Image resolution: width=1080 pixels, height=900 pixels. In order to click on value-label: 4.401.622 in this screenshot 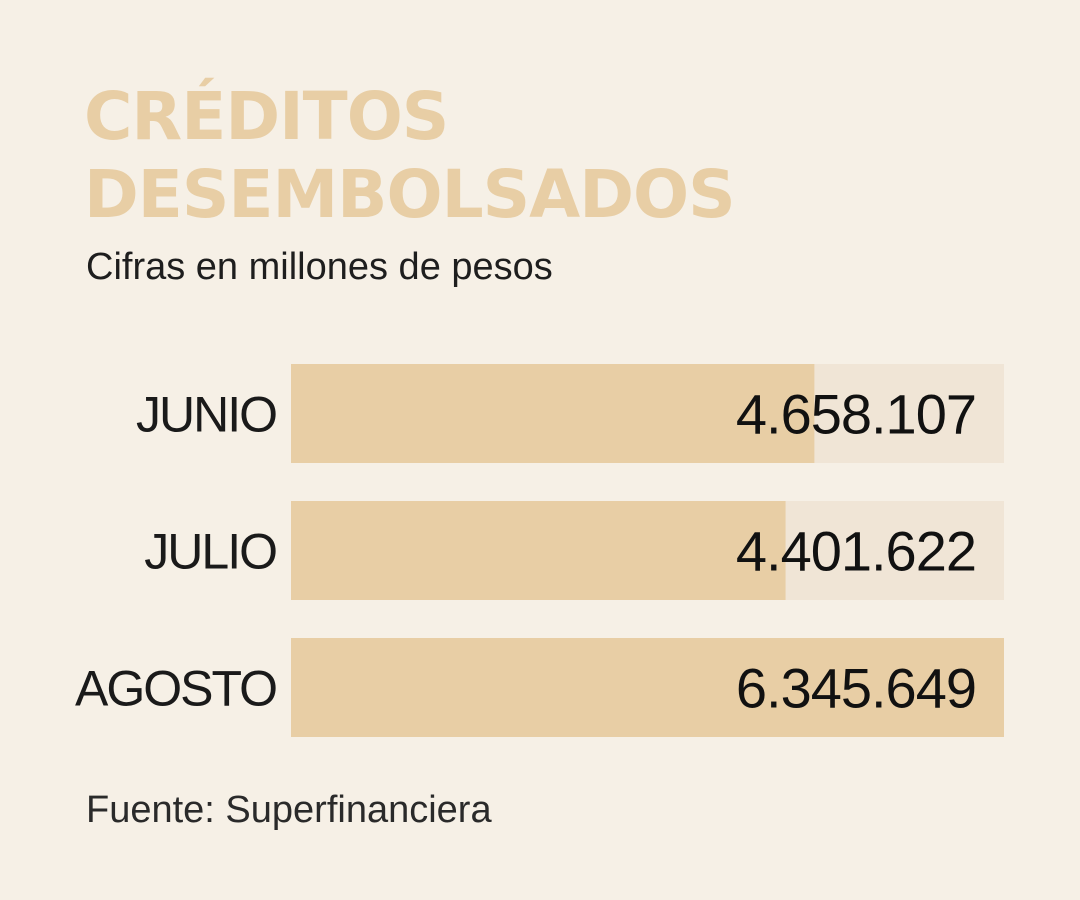, I will do `click(856, 551)`.